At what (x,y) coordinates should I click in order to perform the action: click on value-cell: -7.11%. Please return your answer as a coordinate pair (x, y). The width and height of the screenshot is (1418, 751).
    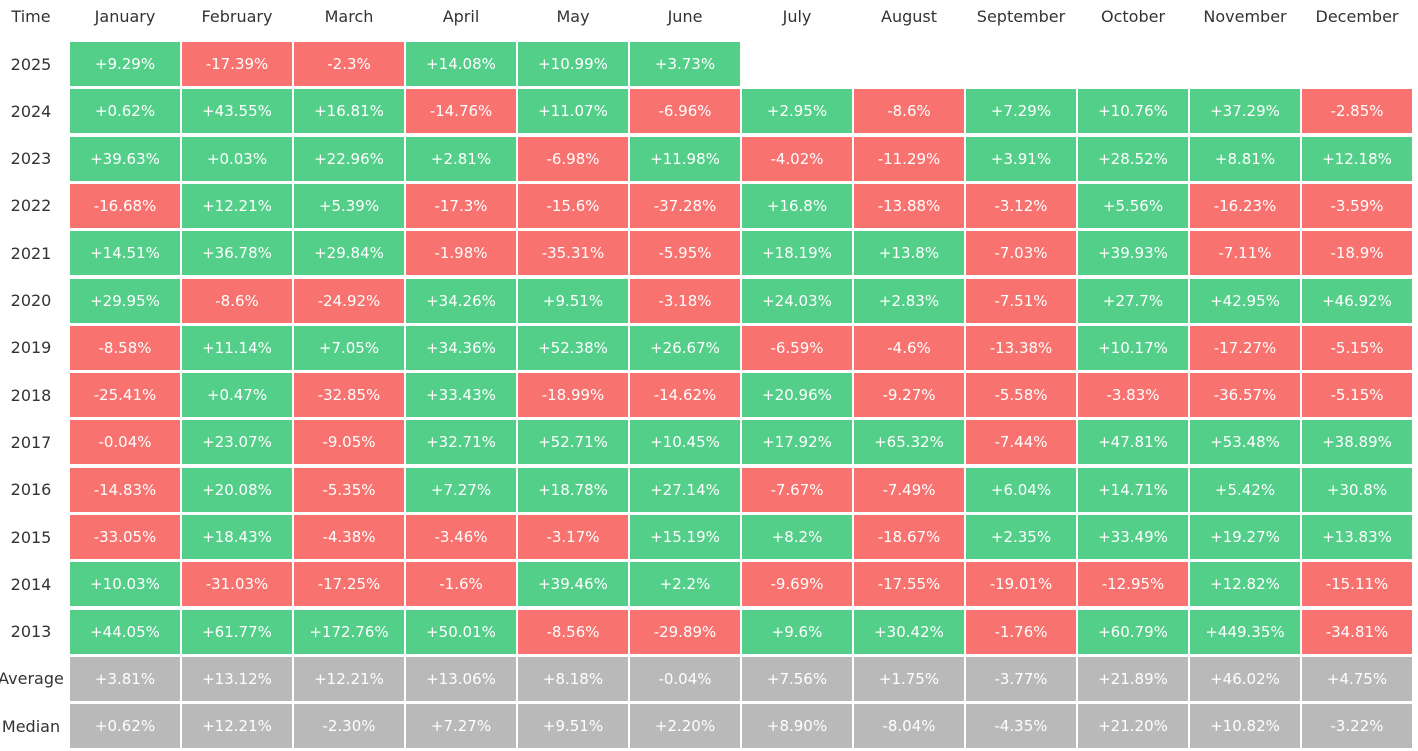
    Looking at the image, I should click on (1245, 253).